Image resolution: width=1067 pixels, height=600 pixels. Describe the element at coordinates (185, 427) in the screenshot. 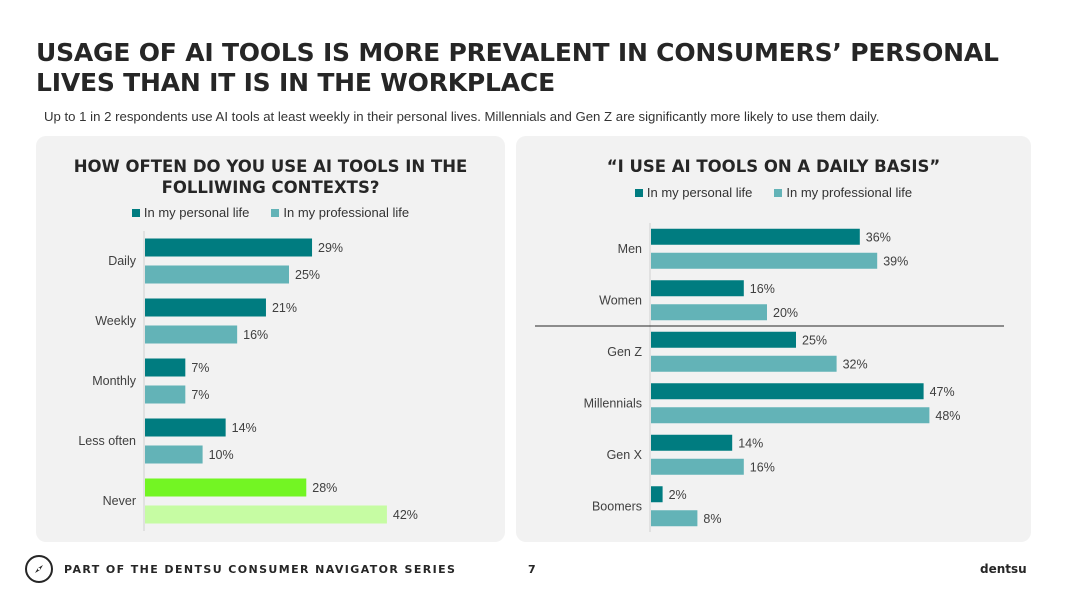

I see `bar-less-often-personal` at that location.